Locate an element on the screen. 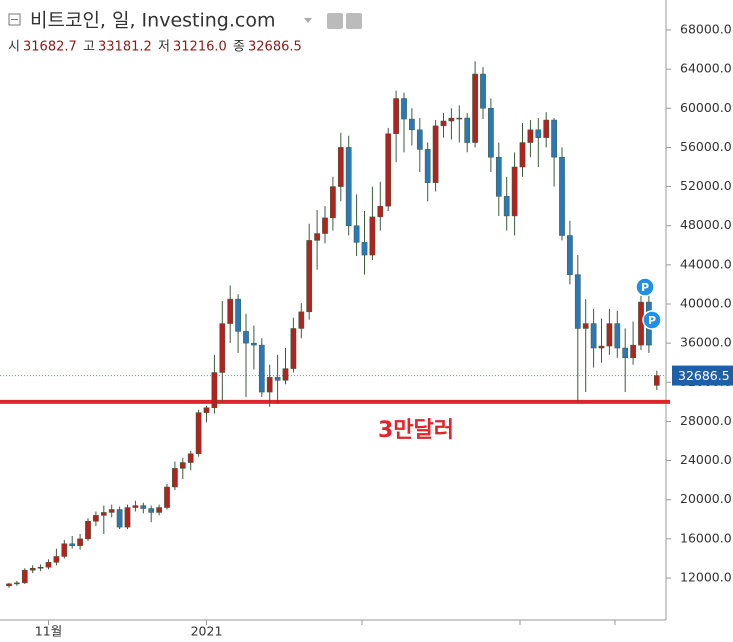 This screenshot has height=642, width=733. settings-button is located at coordinates (335, 21).